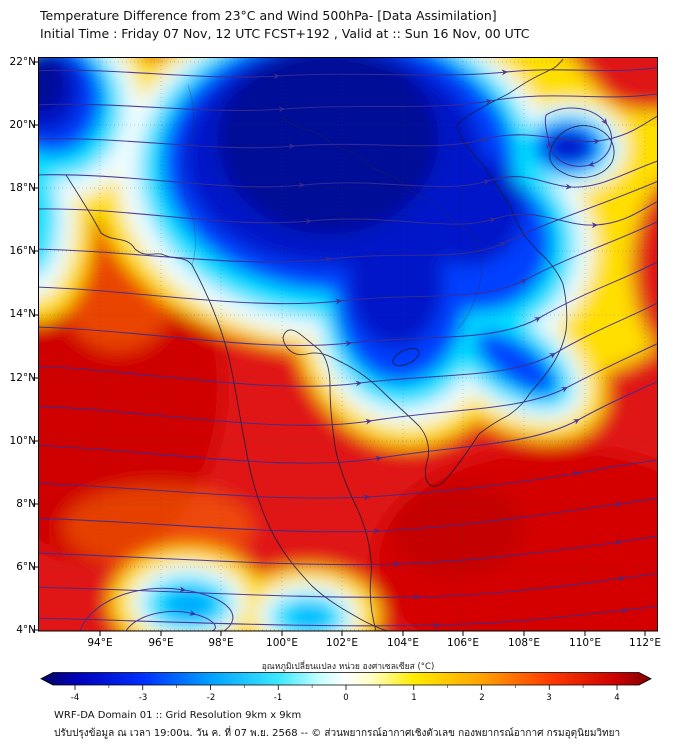 The image size is (676, 756). What do you see at coordinates (22, 251) in the screenshot?
I see `lat-tick-label: 16°N` at bounding box center [22, 251].